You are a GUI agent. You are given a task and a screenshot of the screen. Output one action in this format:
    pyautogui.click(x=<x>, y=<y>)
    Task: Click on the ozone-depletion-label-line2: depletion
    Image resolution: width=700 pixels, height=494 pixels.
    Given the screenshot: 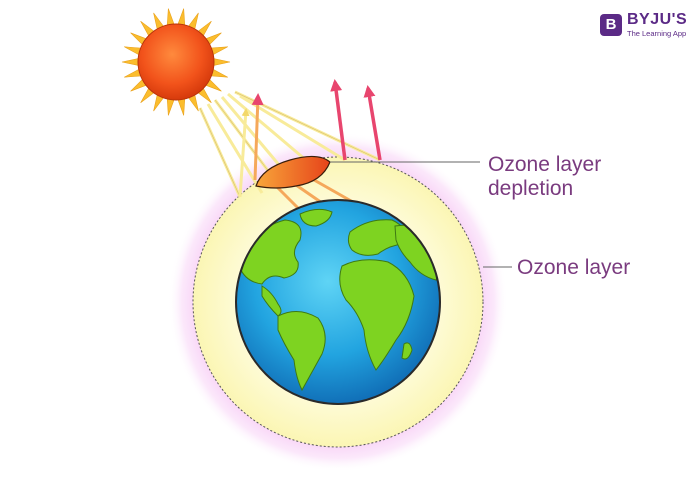 What is the action you would take?
    pyautogui.click(x=531, y=189)
    